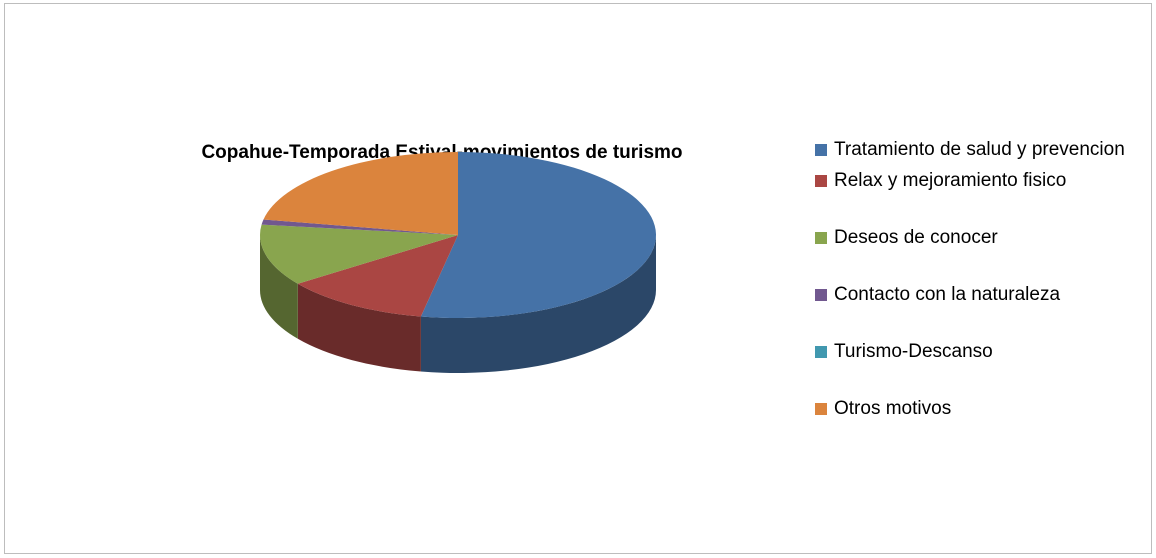 This screenshot has width=1156, height=558. I want to click on legend-label: Relax y mejoramiento fisico, so click(950, 180).